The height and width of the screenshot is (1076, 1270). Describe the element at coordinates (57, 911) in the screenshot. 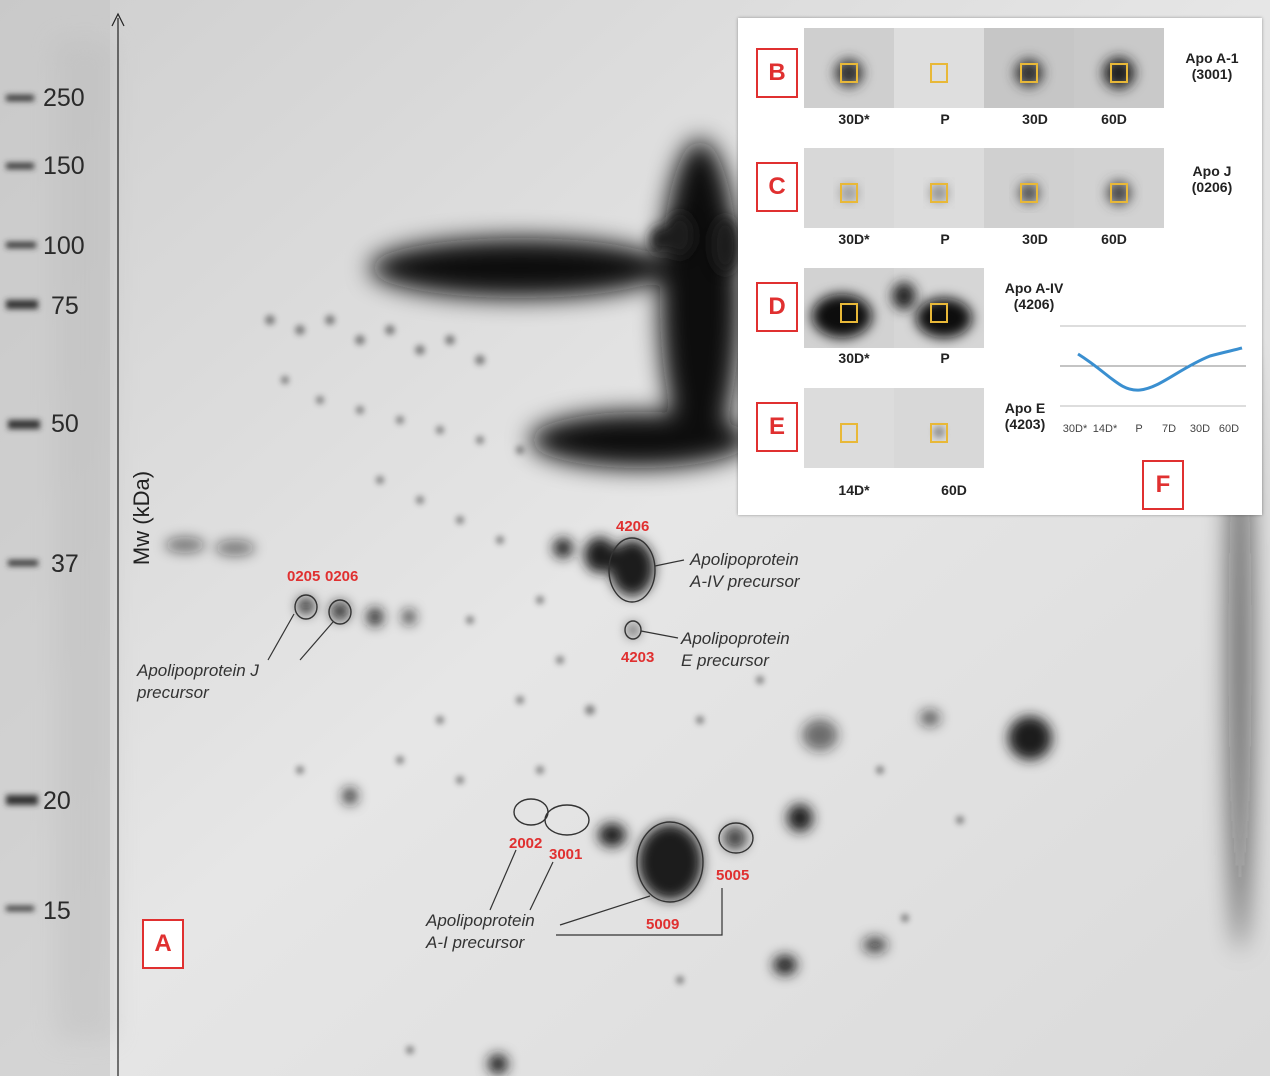

I see `mw-marker-15: 15` at that location.